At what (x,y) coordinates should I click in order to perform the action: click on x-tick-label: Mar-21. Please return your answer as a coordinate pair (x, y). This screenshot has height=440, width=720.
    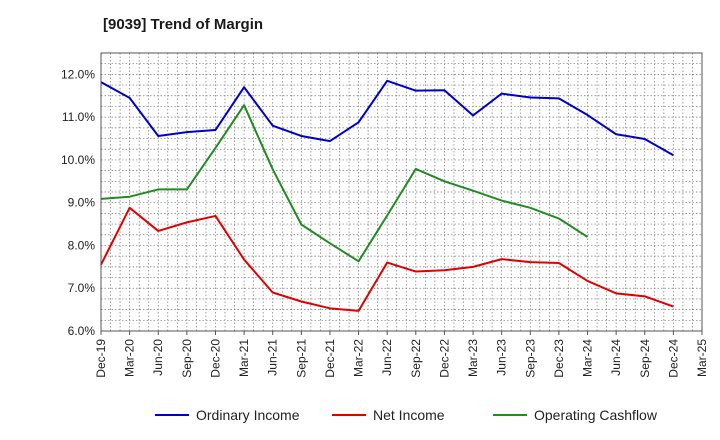
    Looking at the image, I should click on (244, 358).